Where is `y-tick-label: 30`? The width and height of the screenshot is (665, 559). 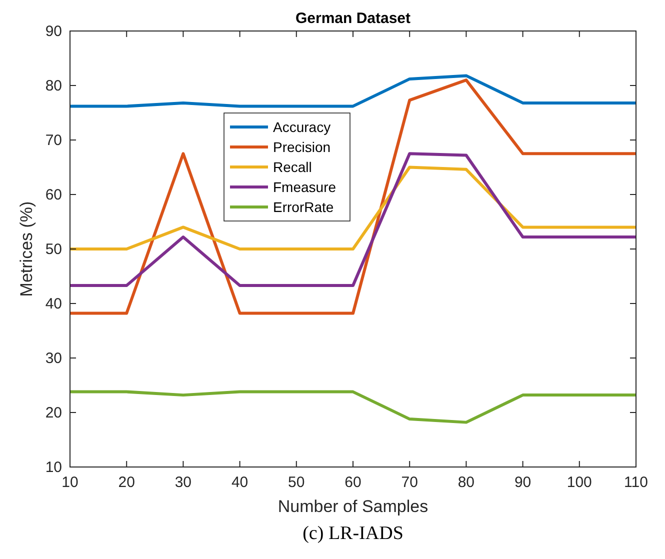
y-tick-label: 30 is located at coordinates (53, 358).